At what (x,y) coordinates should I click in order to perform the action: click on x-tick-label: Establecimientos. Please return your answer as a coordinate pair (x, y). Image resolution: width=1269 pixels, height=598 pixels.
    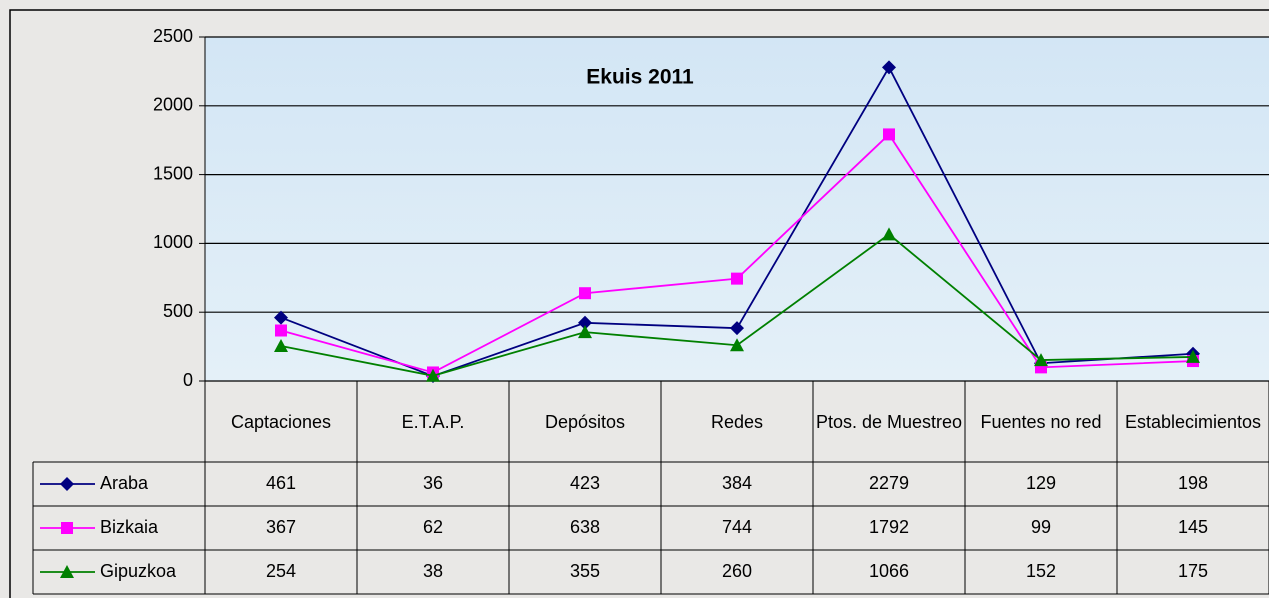
    Looking at the image, I should click on (1193, 421).